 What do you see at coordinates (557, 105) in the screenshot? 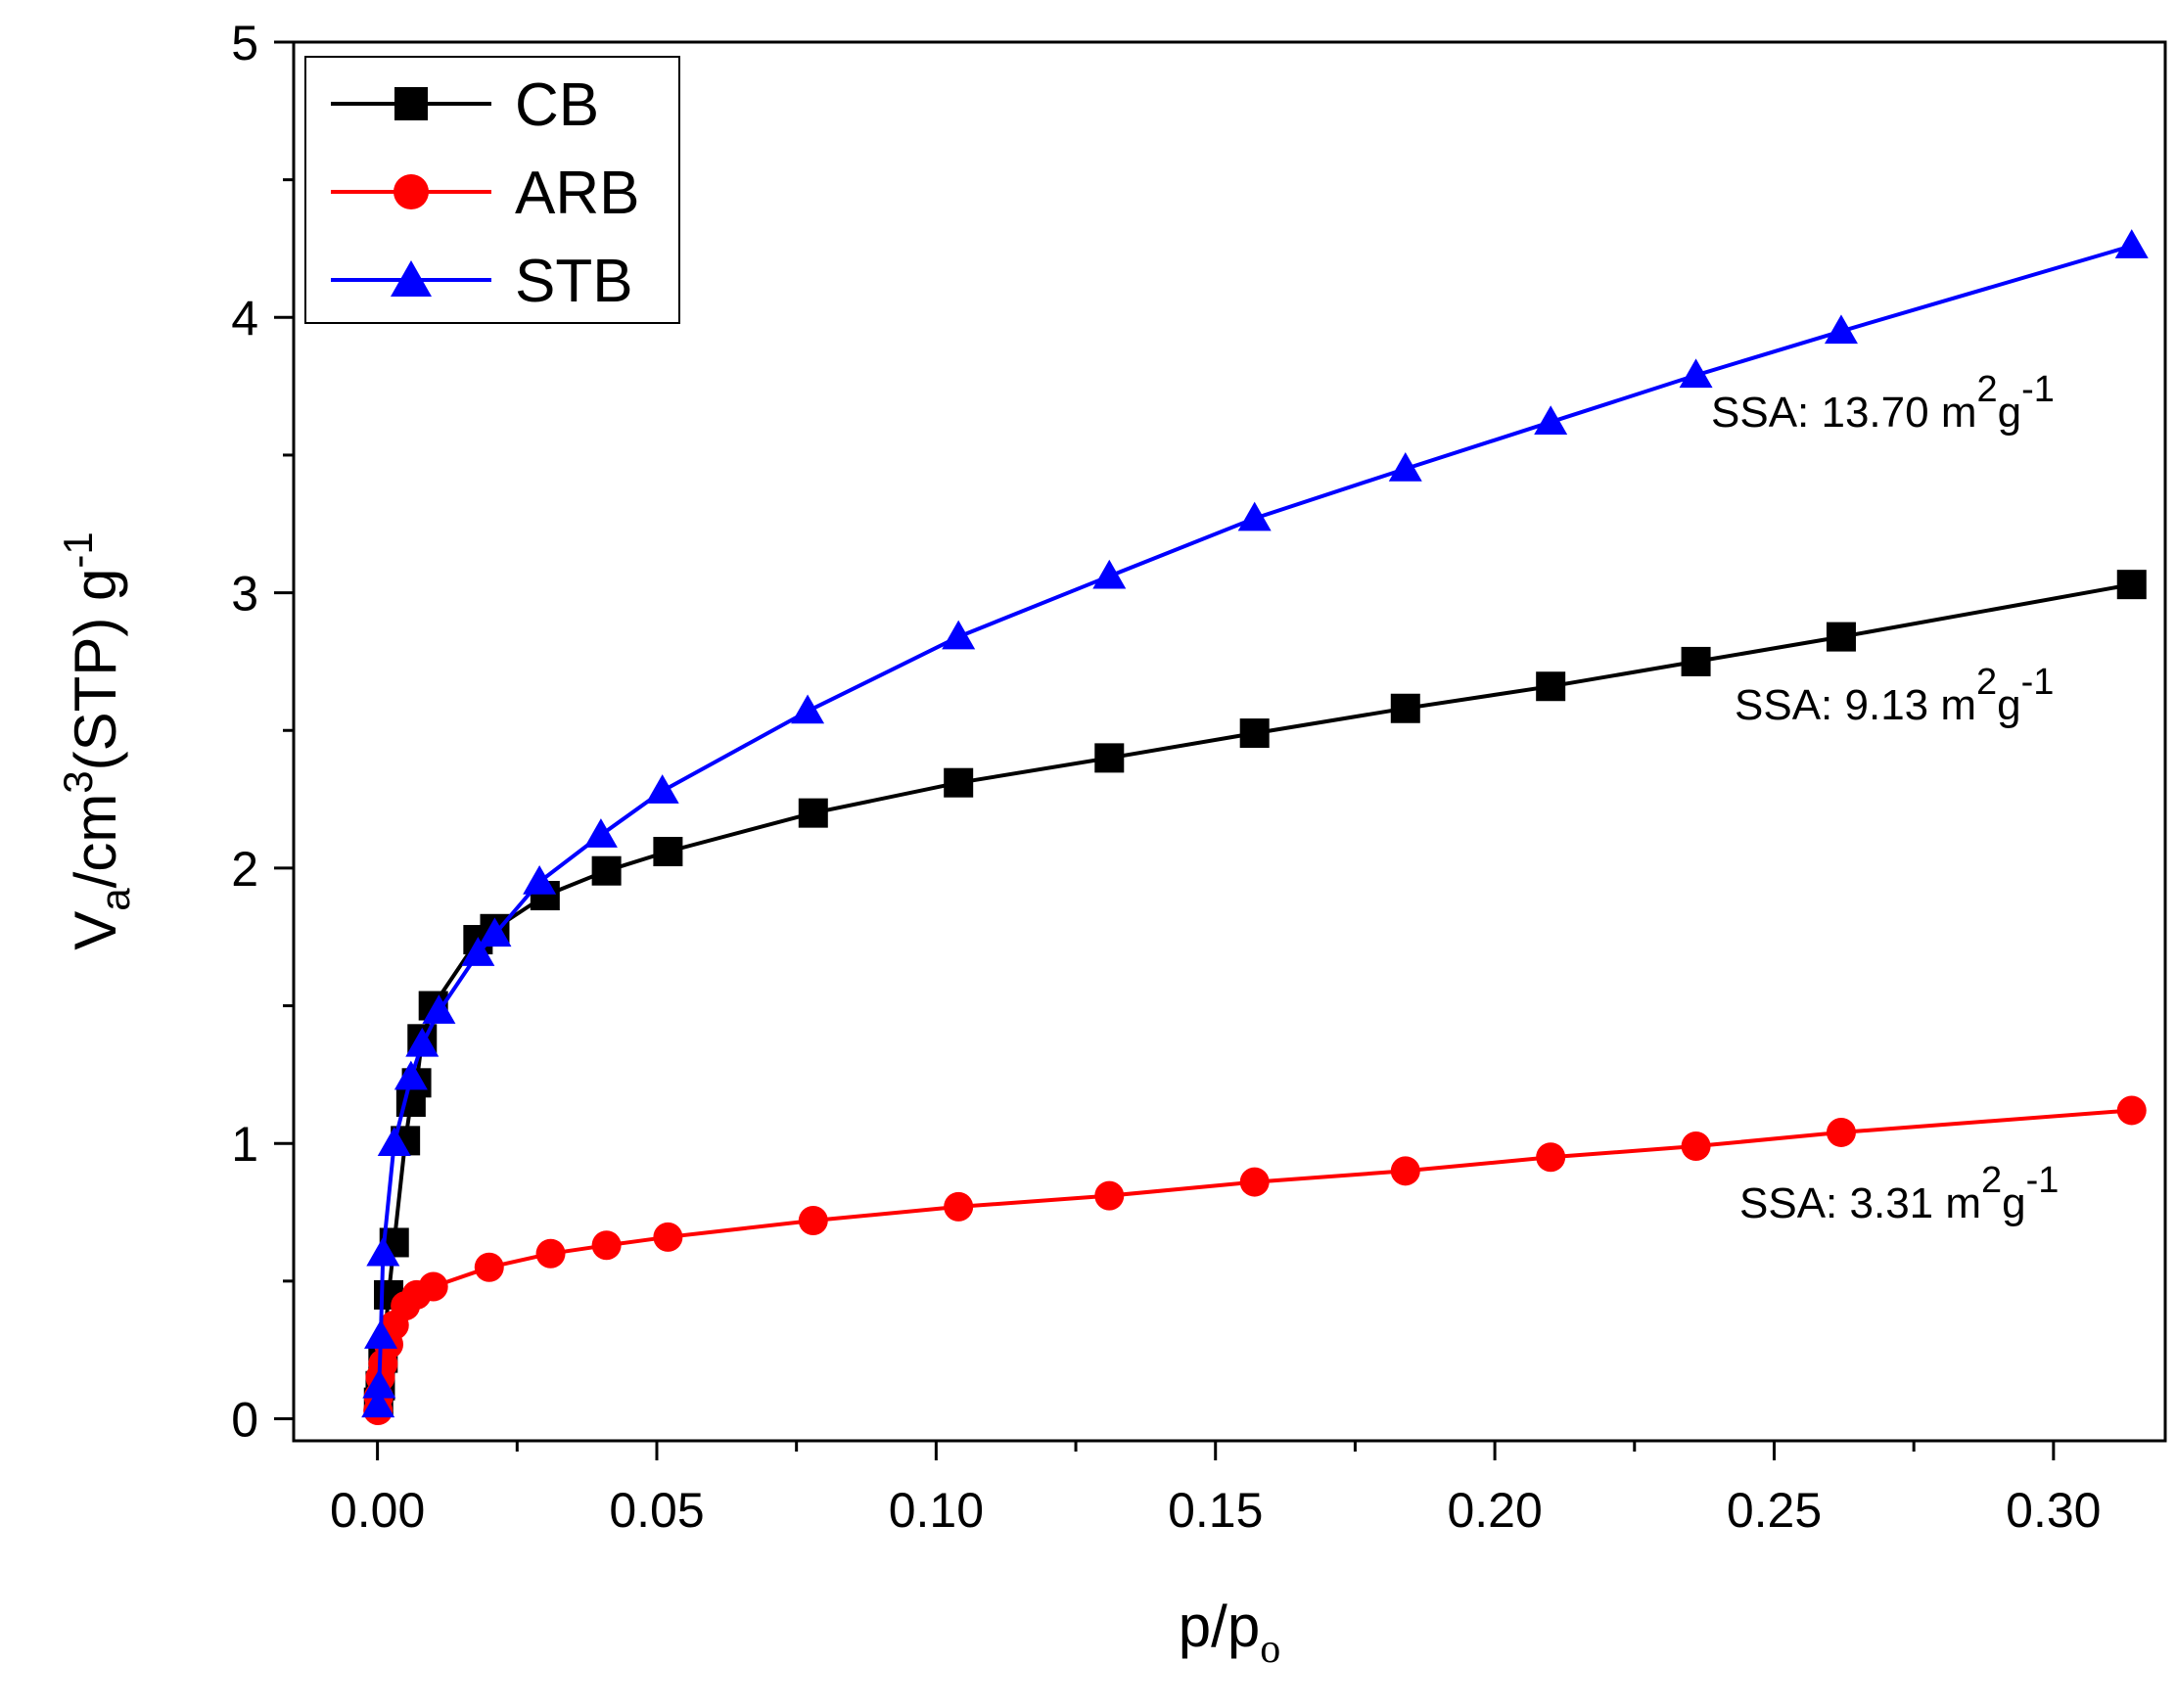
I see `legend-label-cb: CB` at bounding box center [557, 105].